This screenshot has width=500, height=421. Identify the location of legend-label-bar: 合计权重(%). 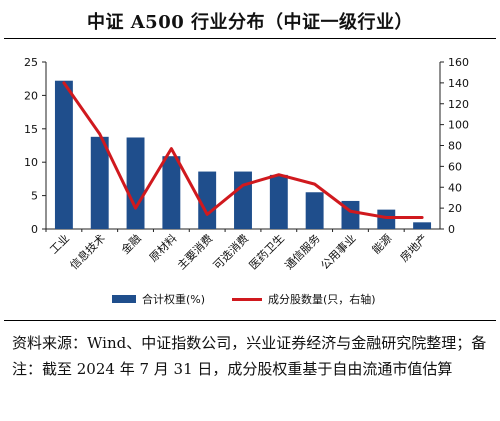
(174, 299).